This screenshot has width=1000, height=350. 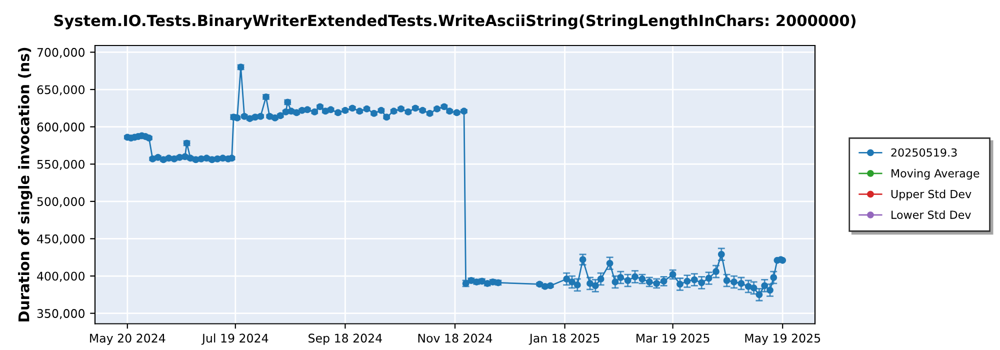 I want to click on y-tick-label: 550,000, so click(x=60, y=165).